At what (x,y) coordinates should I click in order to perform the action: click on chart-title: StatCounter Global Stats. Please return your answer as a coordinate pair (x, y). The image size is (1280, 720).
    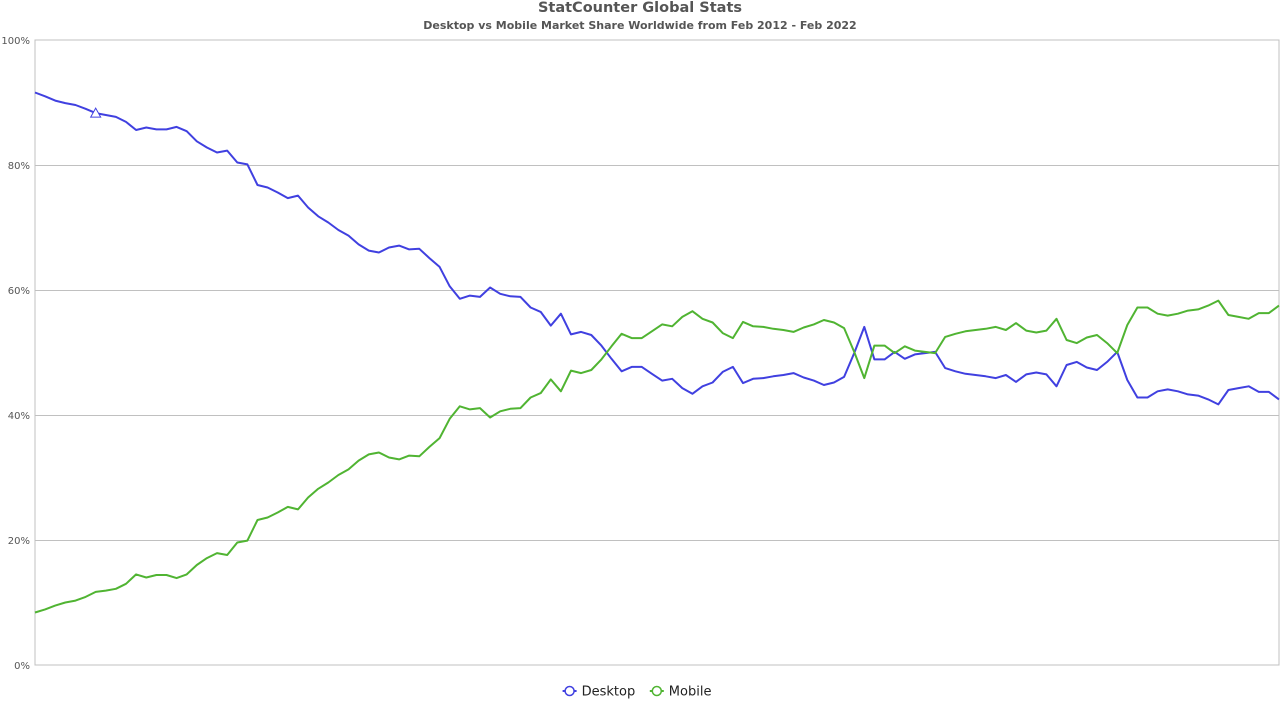
    Looking at the image, I should click on (640, 8).